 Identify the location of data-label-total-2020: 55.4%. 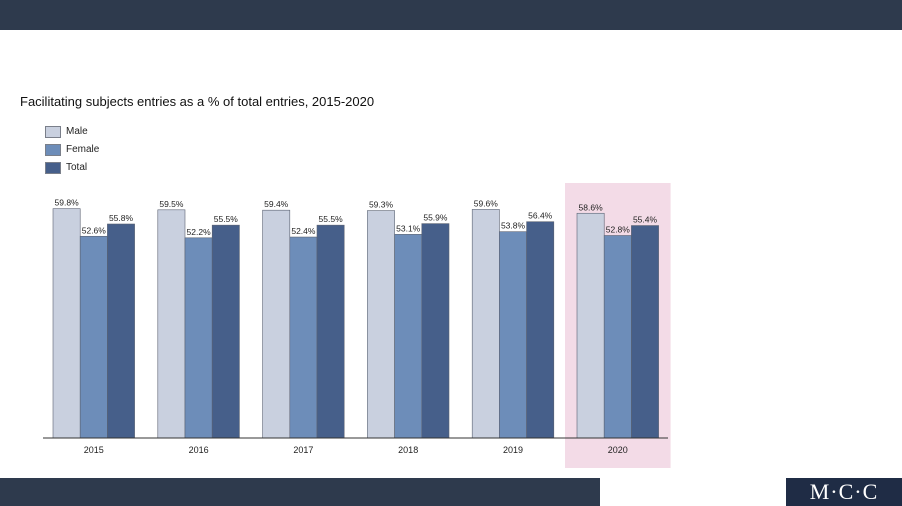
(645, 220).